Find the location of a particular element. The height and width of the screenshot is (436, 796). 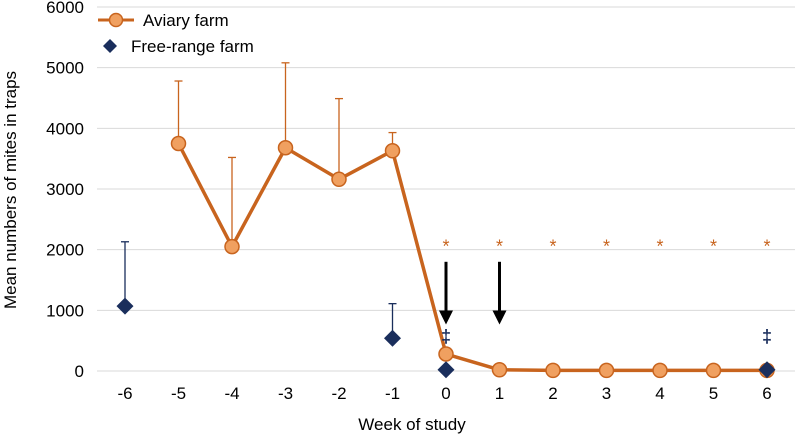

x-tick-label: -6 is located at coordinates (124, 393).